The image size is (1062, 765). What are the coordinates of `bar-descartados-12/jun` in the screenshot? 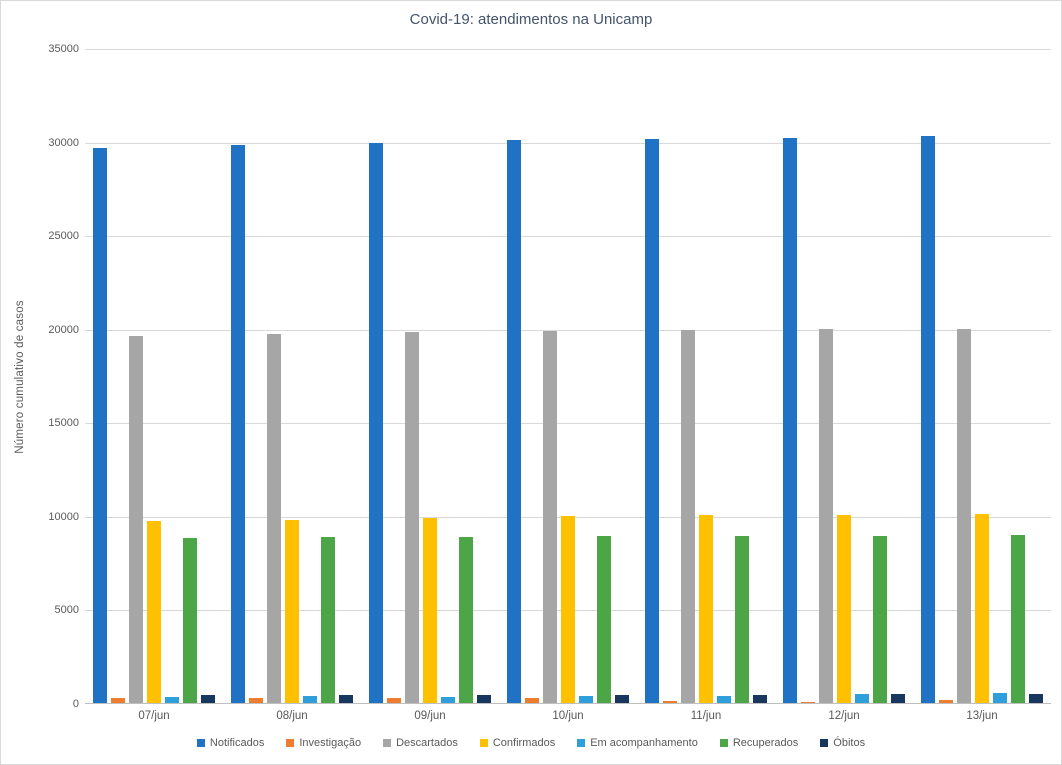 It's located at (826, 516).